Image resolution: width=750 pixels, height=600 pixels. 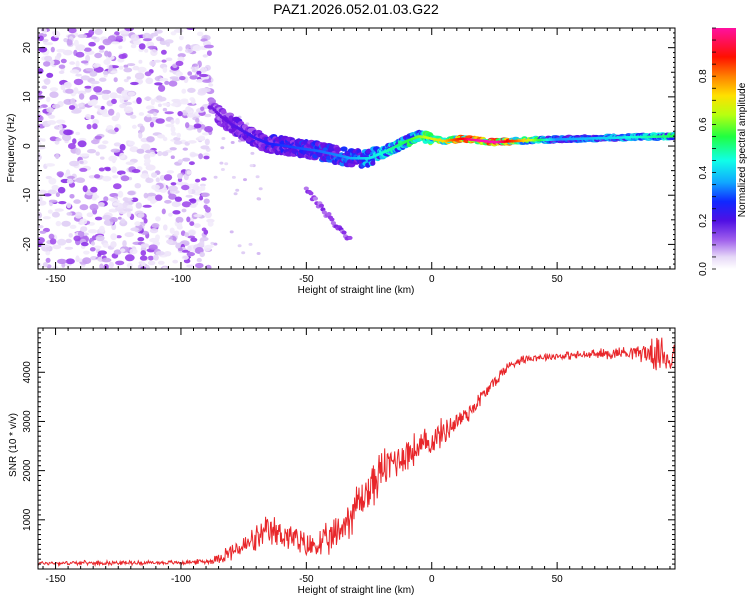 What do you see at coordinates (356, 290) in the screenshot?
I see `spectrogram-x-label: Height of straight line (km)` at bounding box center [356, 290].